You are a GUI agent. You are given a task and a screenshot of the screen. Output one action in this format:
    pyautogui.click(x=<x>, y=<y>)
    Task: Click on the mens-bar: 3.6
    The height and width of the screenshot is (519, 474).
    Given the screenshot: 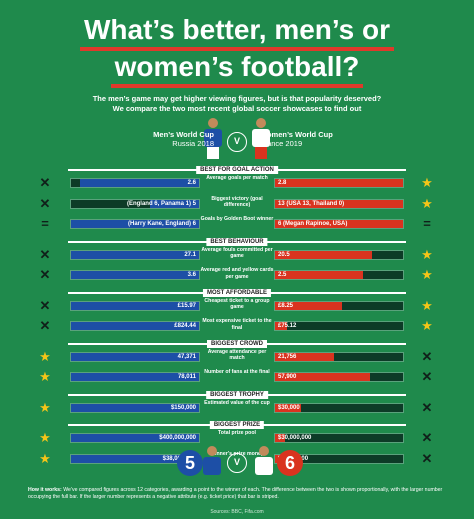 What is the action you would take?
    pyautogui.click(x=135, y=275)
    